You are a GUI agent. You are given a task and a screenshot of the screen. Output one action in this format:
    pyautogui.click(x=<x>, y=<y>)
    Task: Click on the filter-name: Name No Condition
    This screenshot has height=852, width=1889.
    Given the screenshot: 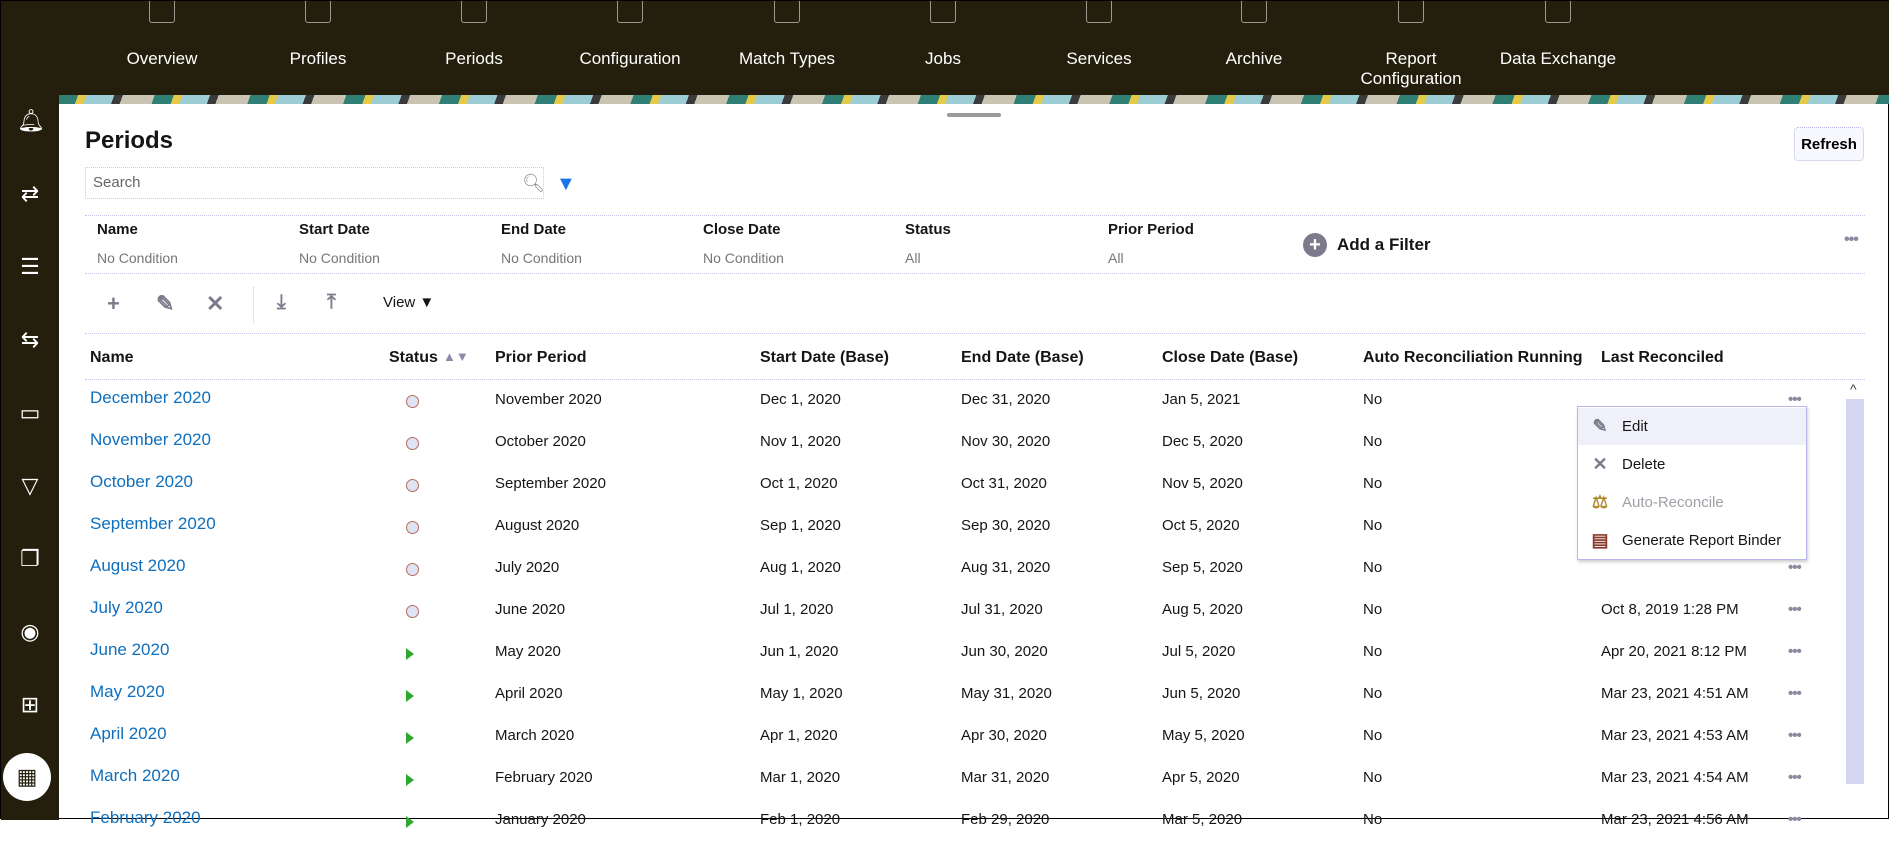 What is the action you would take?
    pyautogui.click(x=137, y=243)
    